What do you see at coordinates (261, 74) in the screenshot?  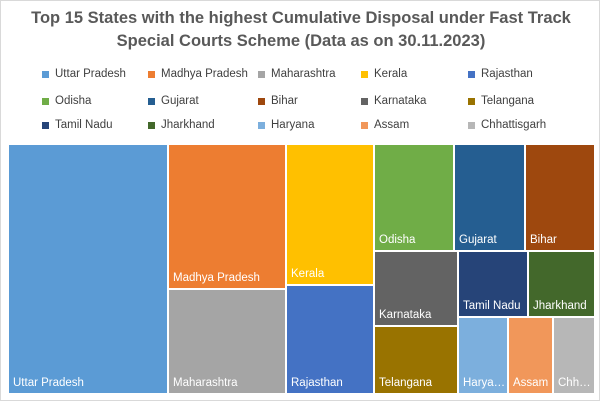 I see `legend-swatch-maharashtra` at bounding box center [261, 74].